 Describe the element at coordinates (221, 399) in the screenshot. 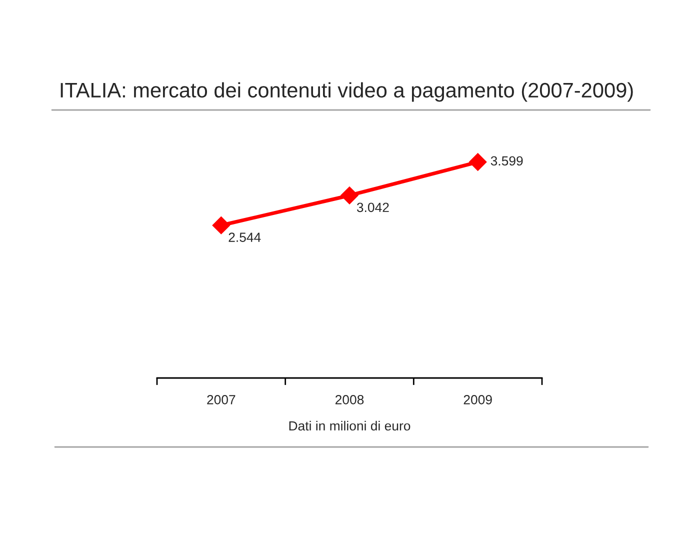

I see `x-tick-label: 2007` at that location.